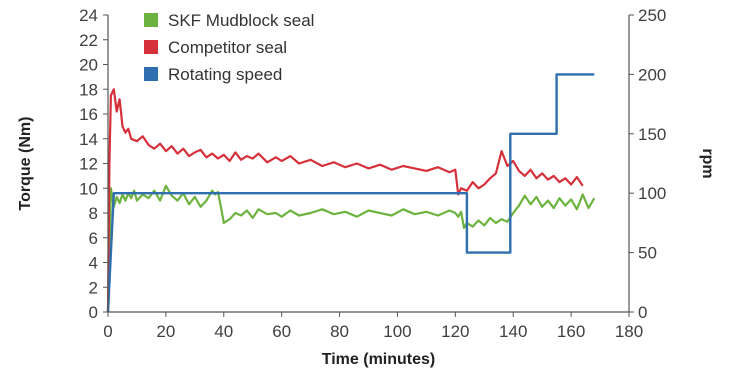 The image size is (730, 374). I want to click on x-tick-label: 180, so click(629, 331).